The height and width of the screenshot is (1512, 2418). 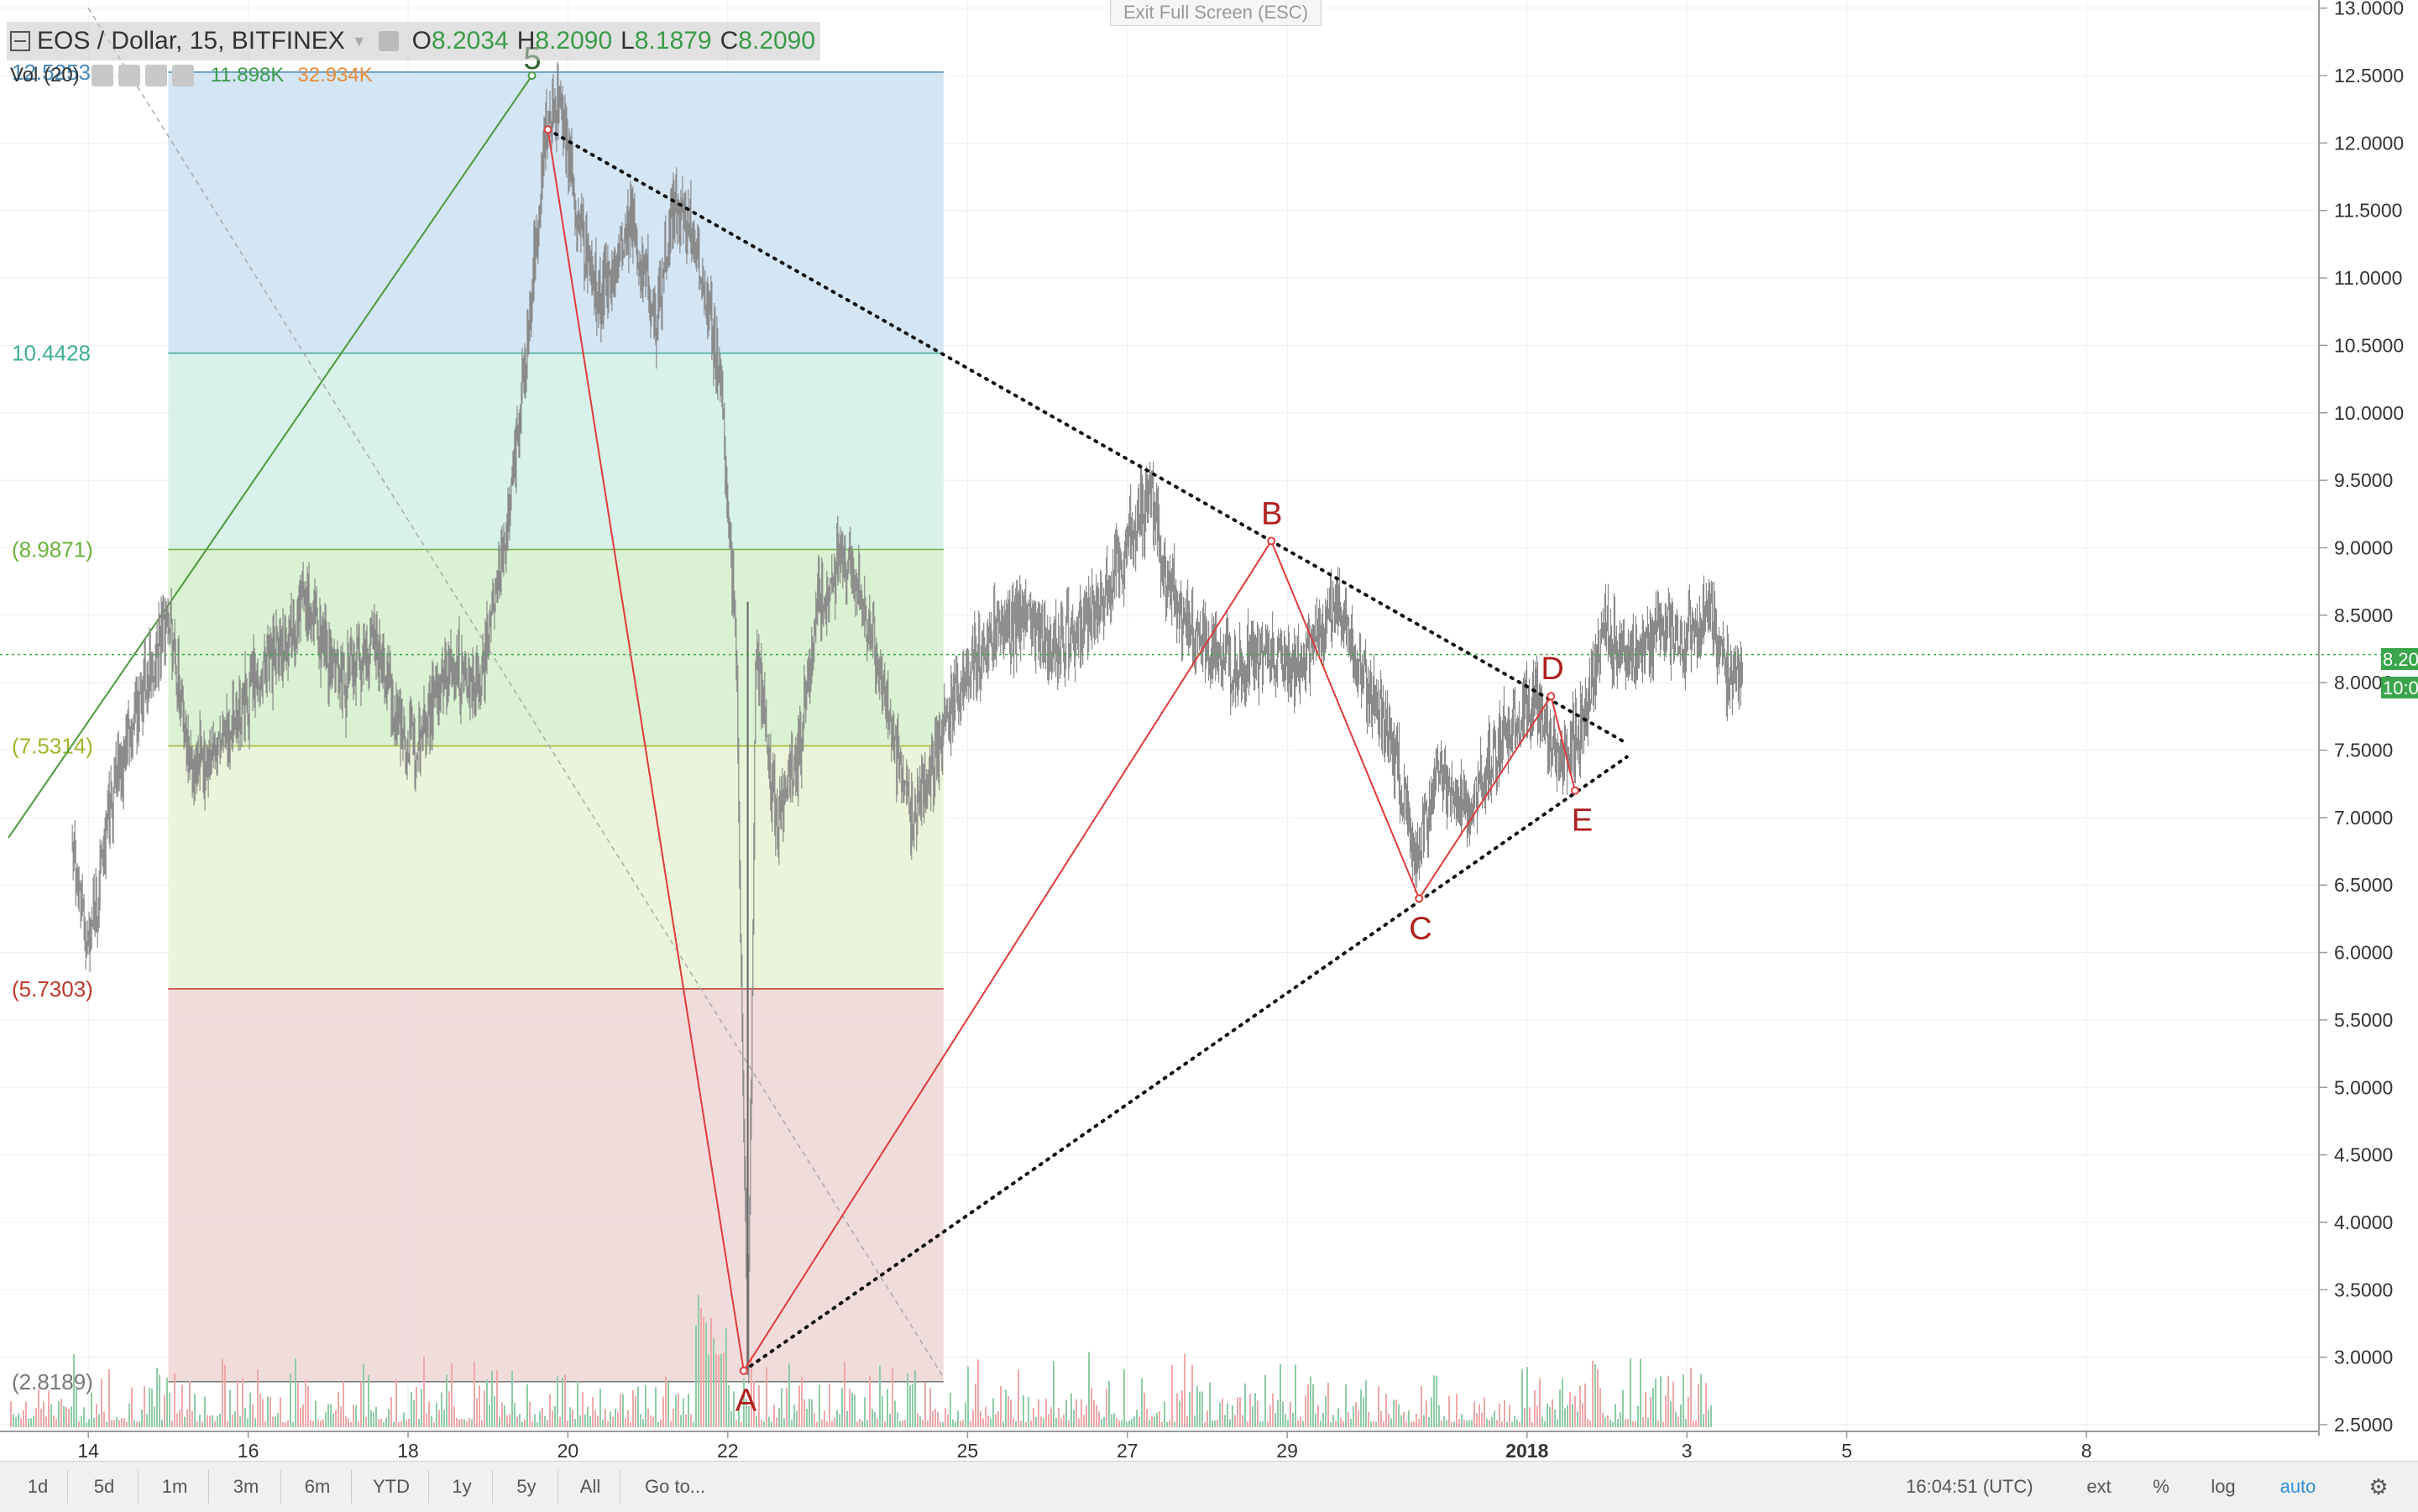 What do you see at coordinates (2378, 1486) in the screenshot?
I see `gear-icon: ⚙` at bounding box center [2378, 1486].